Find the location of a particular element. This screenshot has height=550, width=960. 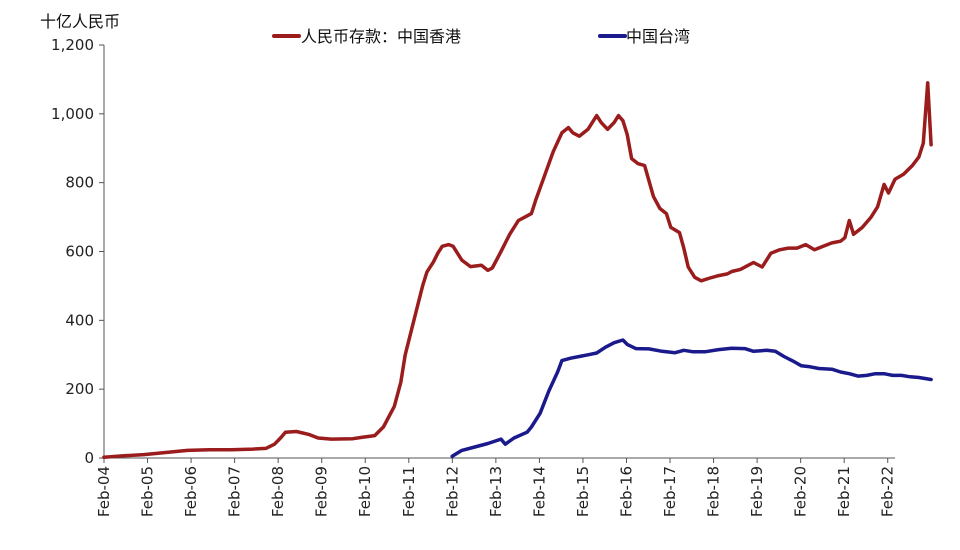

x-tick-label: Feb-19 is located at coordinates (757, 491).